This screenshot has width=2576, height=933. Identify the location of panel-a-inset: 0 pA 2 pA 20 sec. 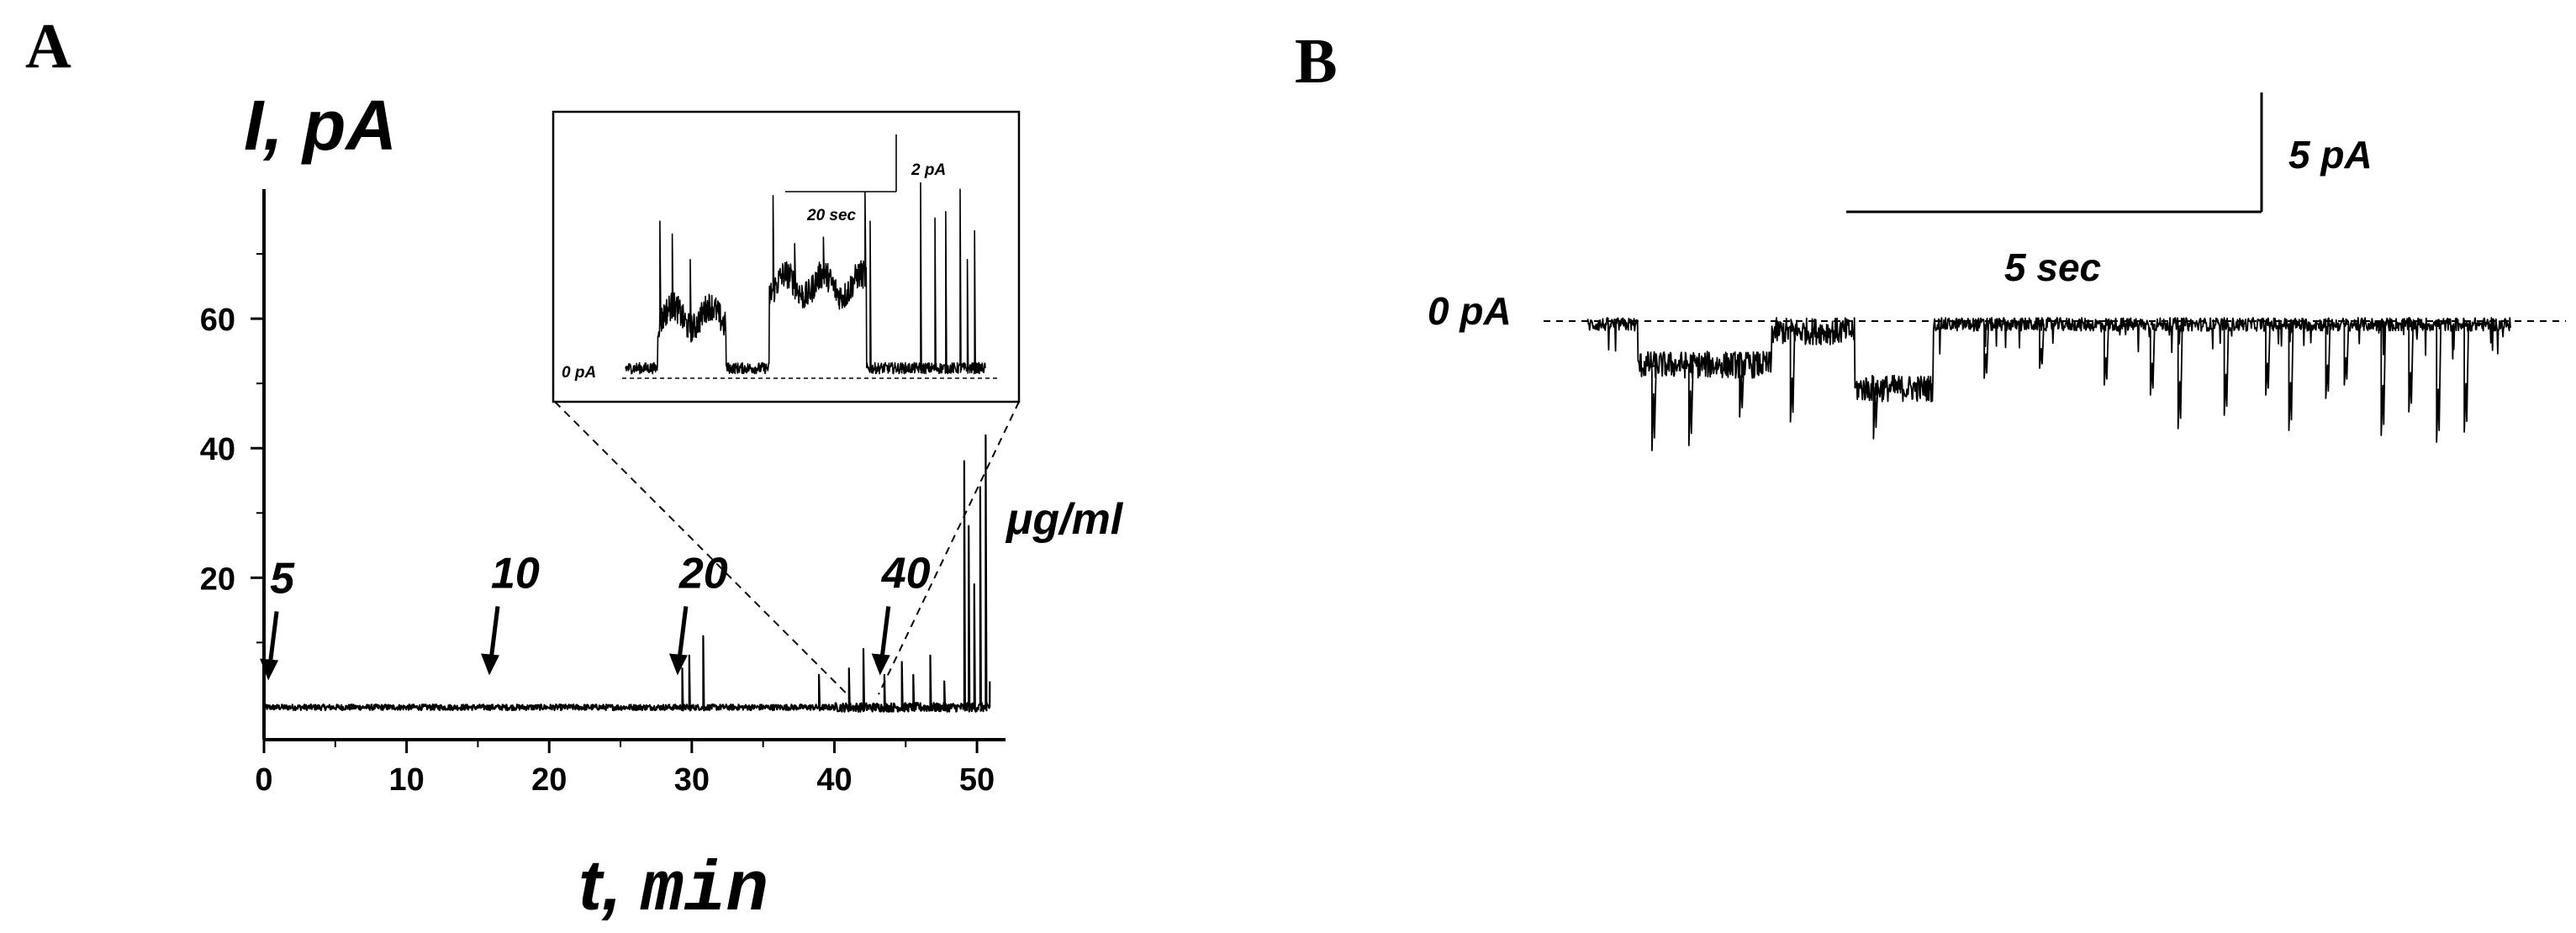
(786, 256).